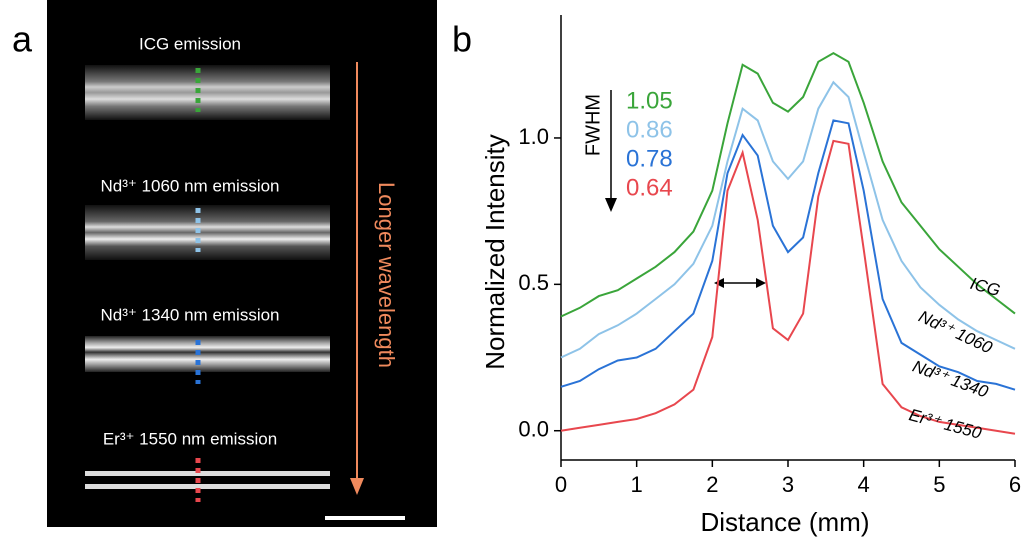 This screenshot has height=545, width=1026. Describe the element at coordinates (649, 187) in the screenshot. I see `fwhm-value: 0.64` at that location.